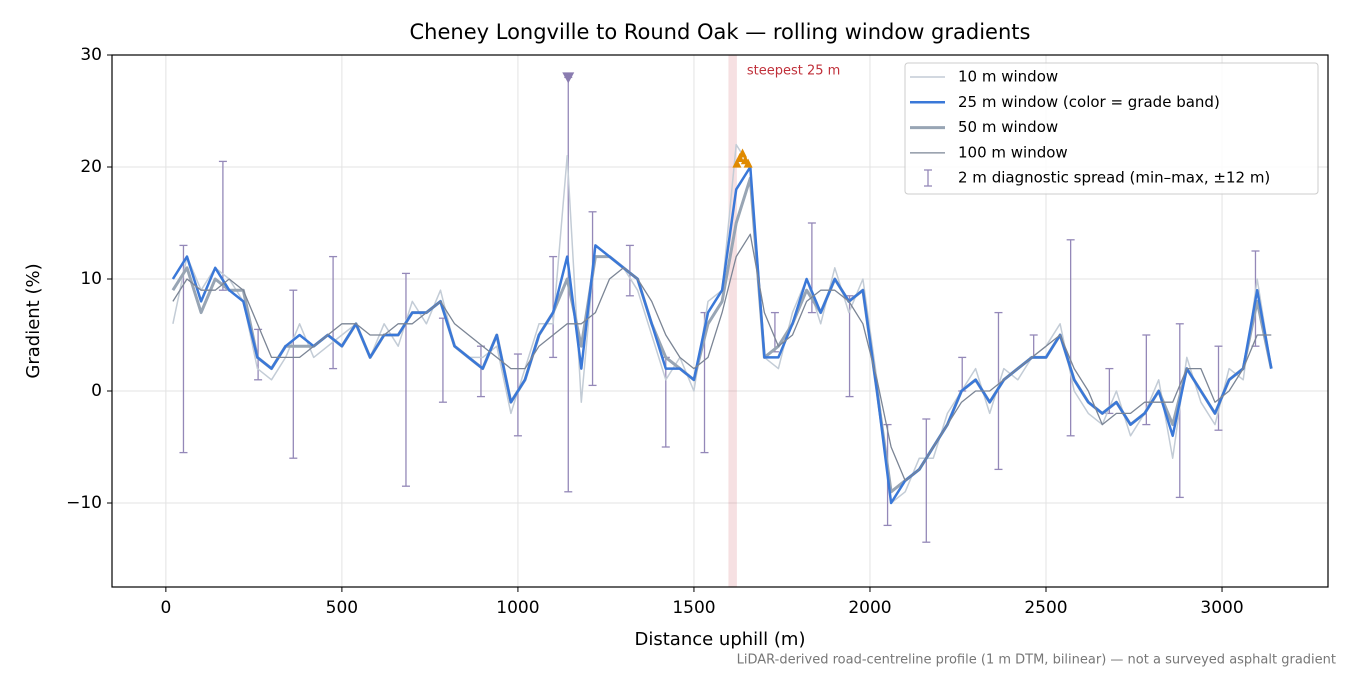 Image resolution: width=1350 pixels, height=679 pixels. I want to click on legend-label: 100 m window, so click(1013, 152).